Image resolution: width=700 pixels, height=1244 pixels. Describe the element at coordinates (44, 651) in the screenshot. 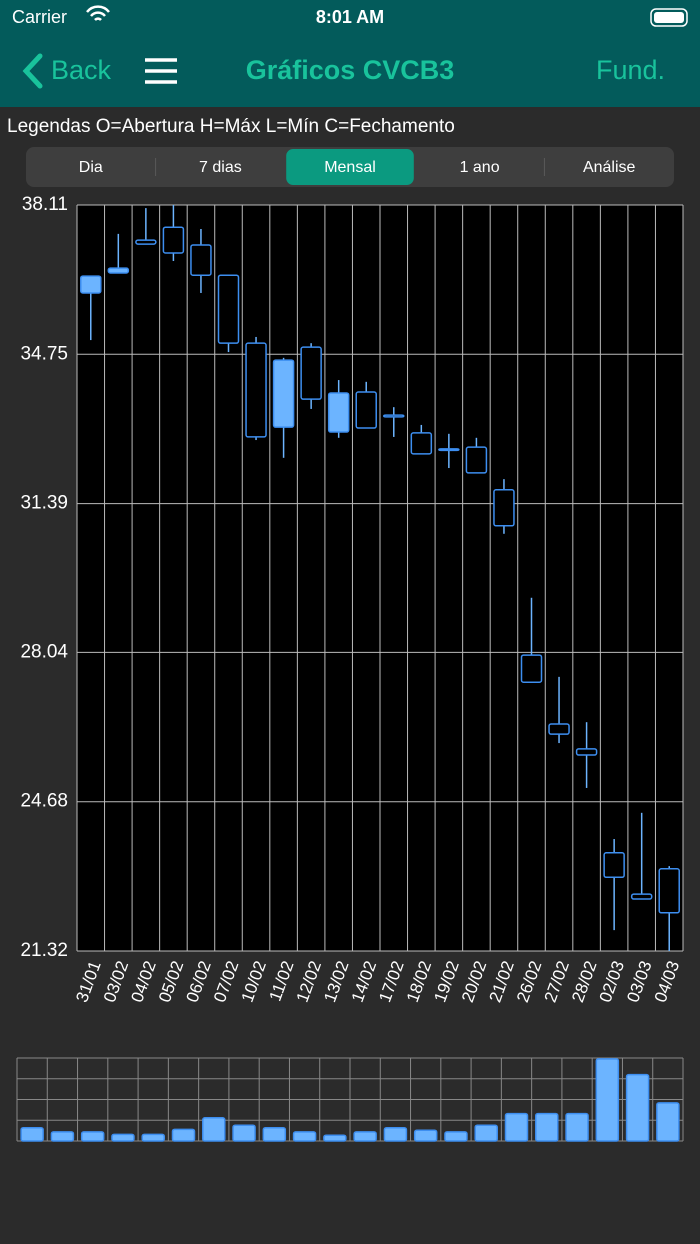

I see `y-tick-label: 28.04` at that location.